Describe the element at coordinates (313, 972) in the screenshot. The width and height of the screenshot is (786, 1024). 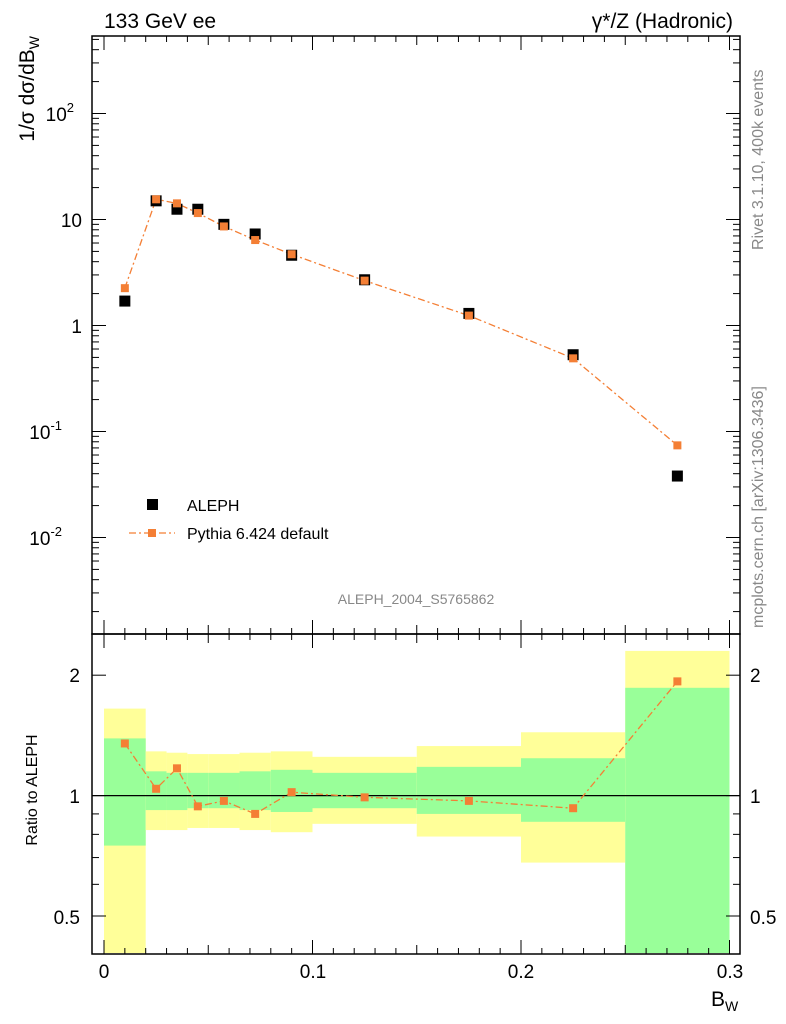
I see `xtick-label-0.1: 0.1` at that location.